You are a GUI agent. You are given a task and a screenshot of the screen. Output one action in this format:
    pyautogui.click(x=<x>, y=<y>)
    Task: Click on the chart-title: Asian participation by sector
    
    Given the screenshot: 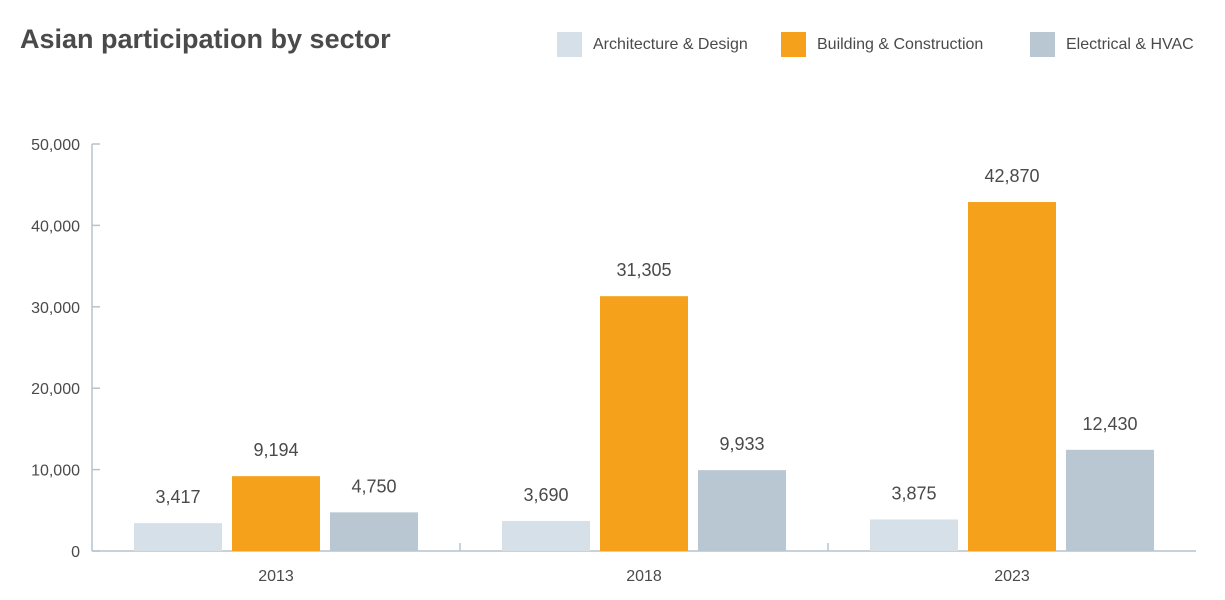 What is the action you would take?
    pyautogui.click(x=205, y=39)
    